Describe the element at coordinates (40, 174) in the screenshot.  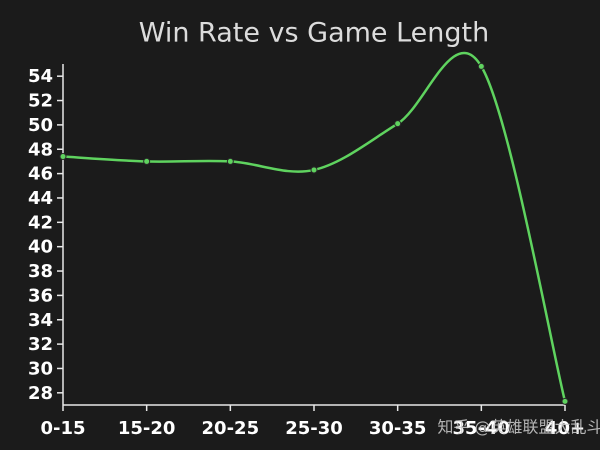
I see `y-tick-label: 46` at that location.